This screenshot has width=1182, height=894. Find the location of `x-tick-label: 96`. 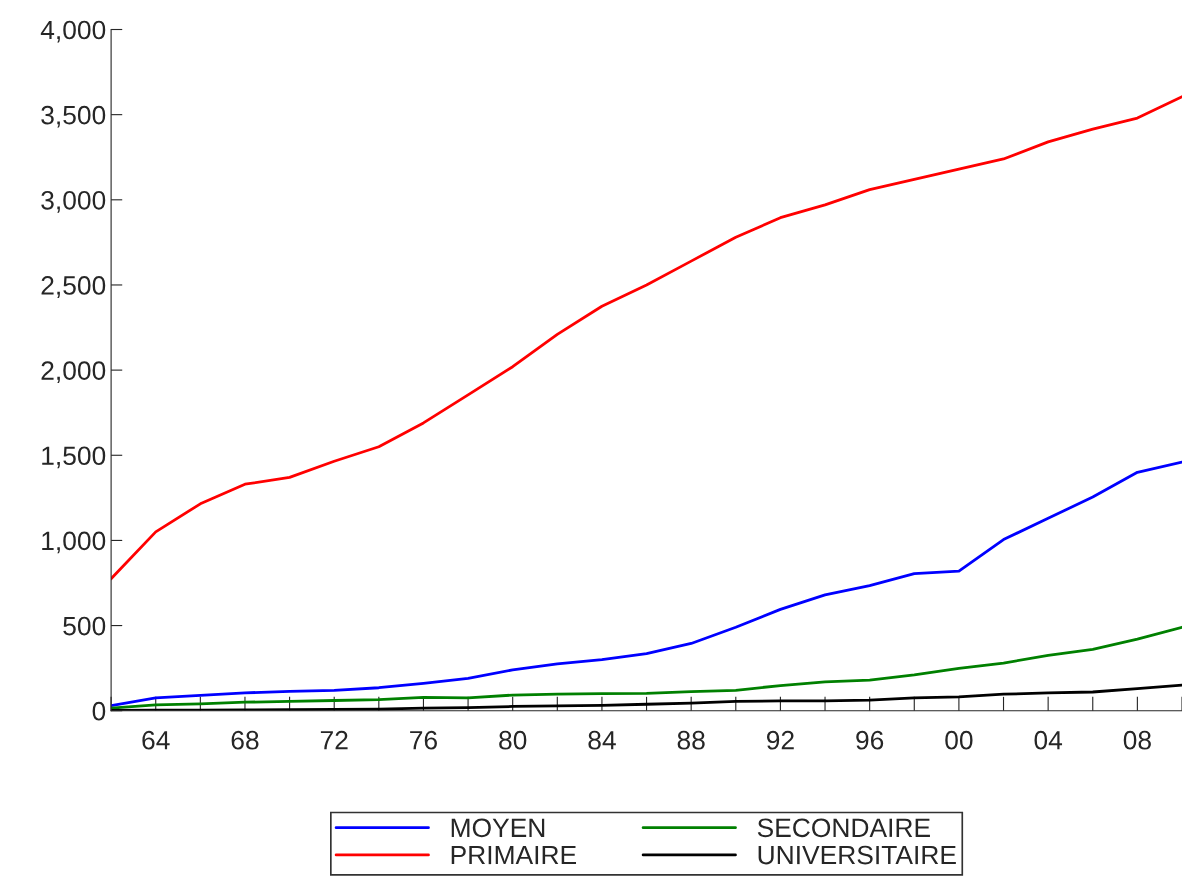

x-tick-label: 96 is located at coordinates (870, 740).